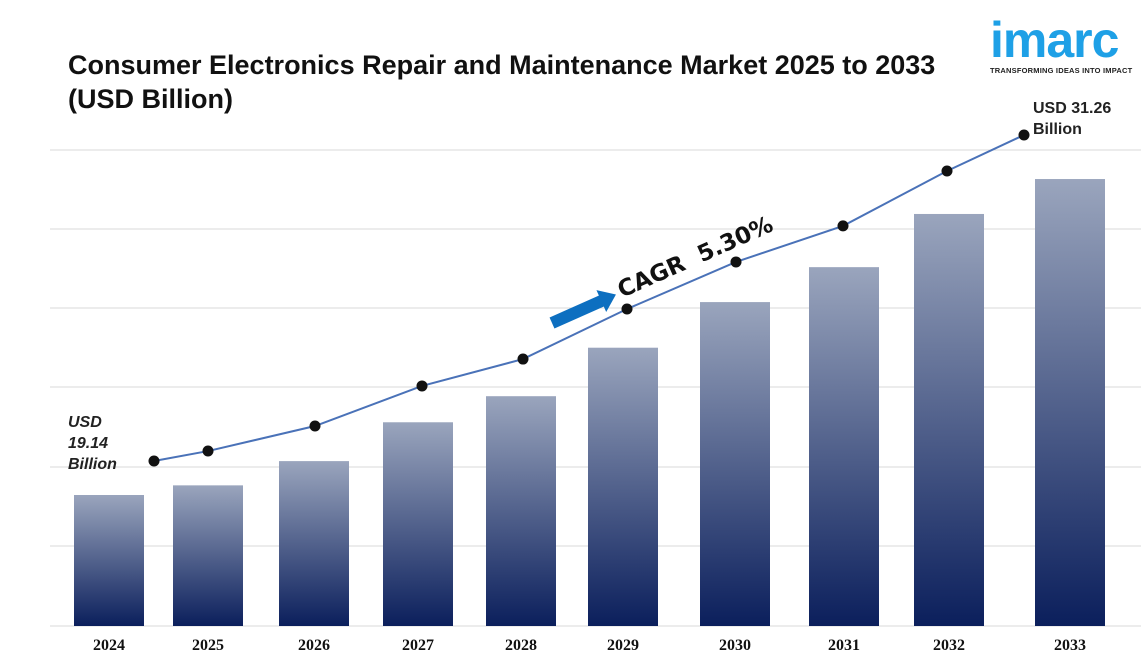  Describe the element at coordinates (695, 258) in the screenshot. I see `cagr-label: CAGR 5.30%` at that location.